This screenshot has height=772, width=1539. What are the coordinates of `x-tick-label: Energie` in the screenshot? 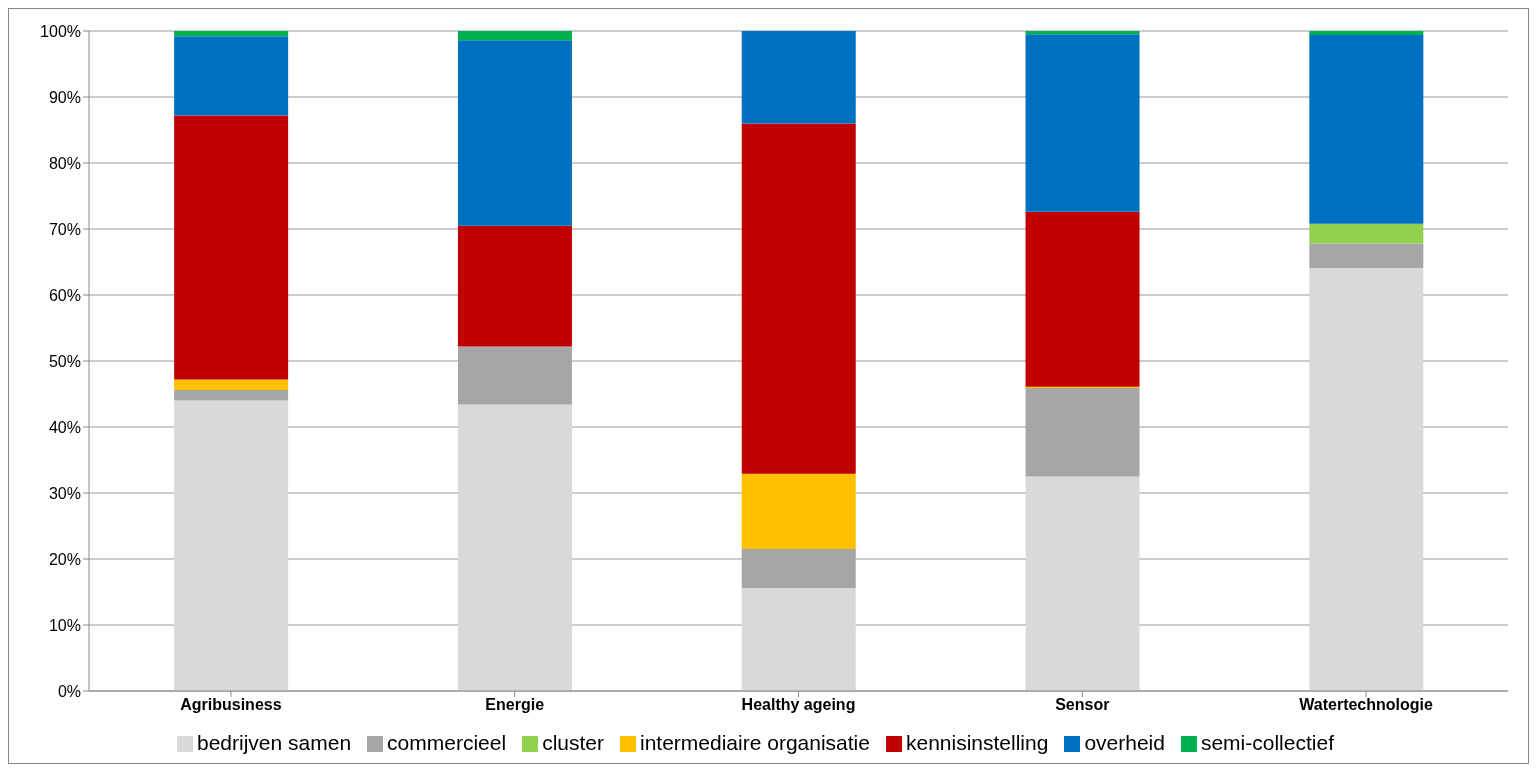 It's located at (515, 705).